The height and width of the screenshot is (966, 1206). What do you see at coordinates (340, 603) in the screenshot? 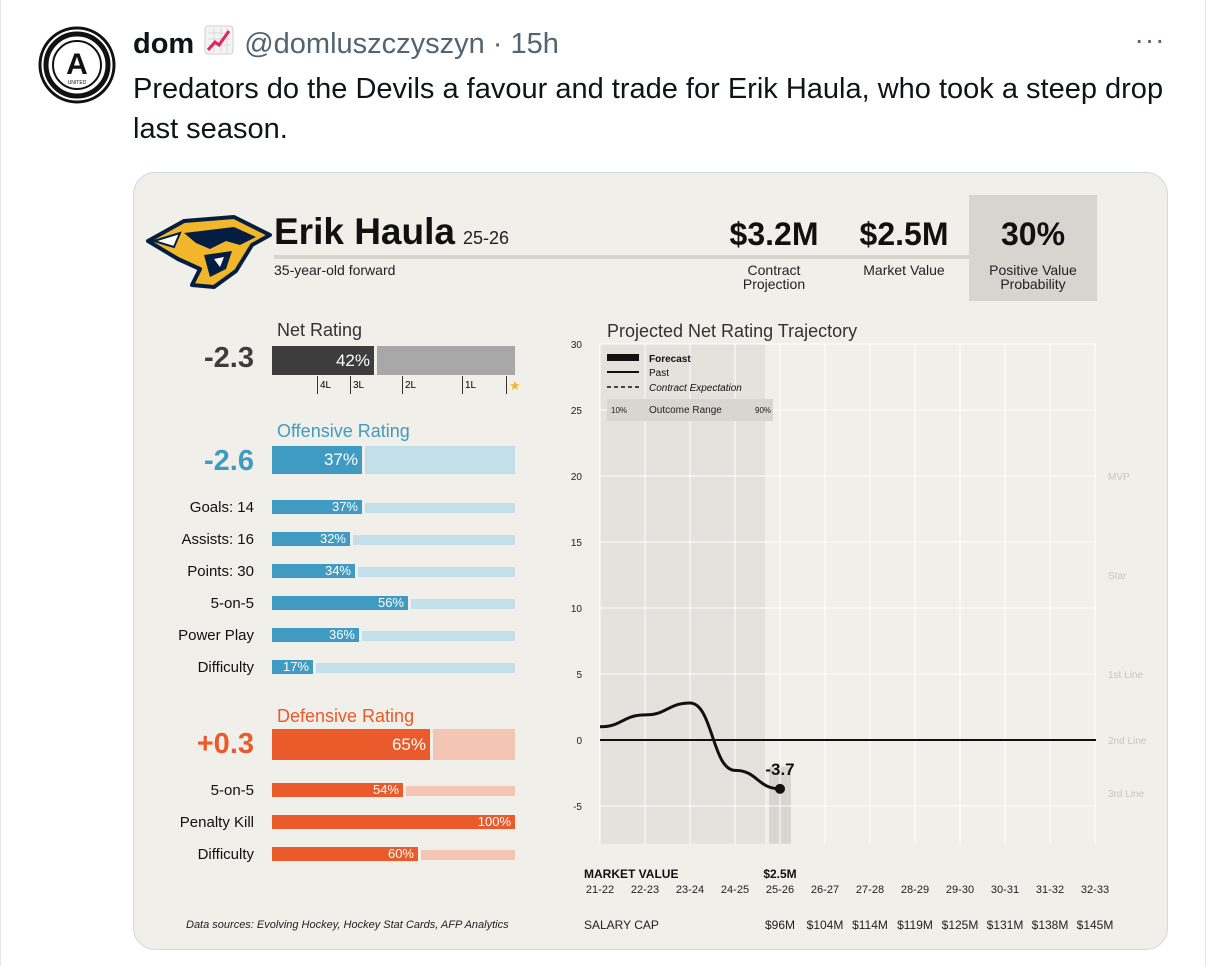
I see `offensive-row-bar: 56%` at bounding box center [340, 603].